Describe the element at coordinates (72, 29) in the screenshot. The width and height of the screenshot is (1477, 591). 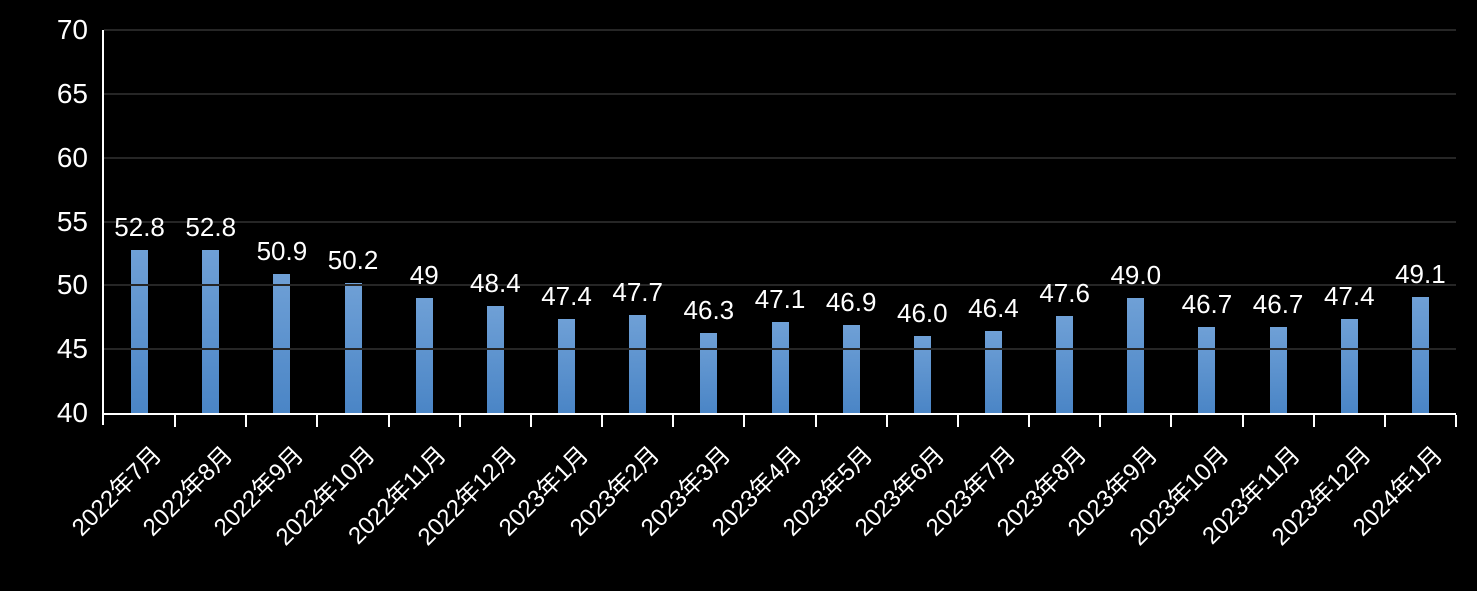
I see `y-axis-tick-label: 70` at that location.